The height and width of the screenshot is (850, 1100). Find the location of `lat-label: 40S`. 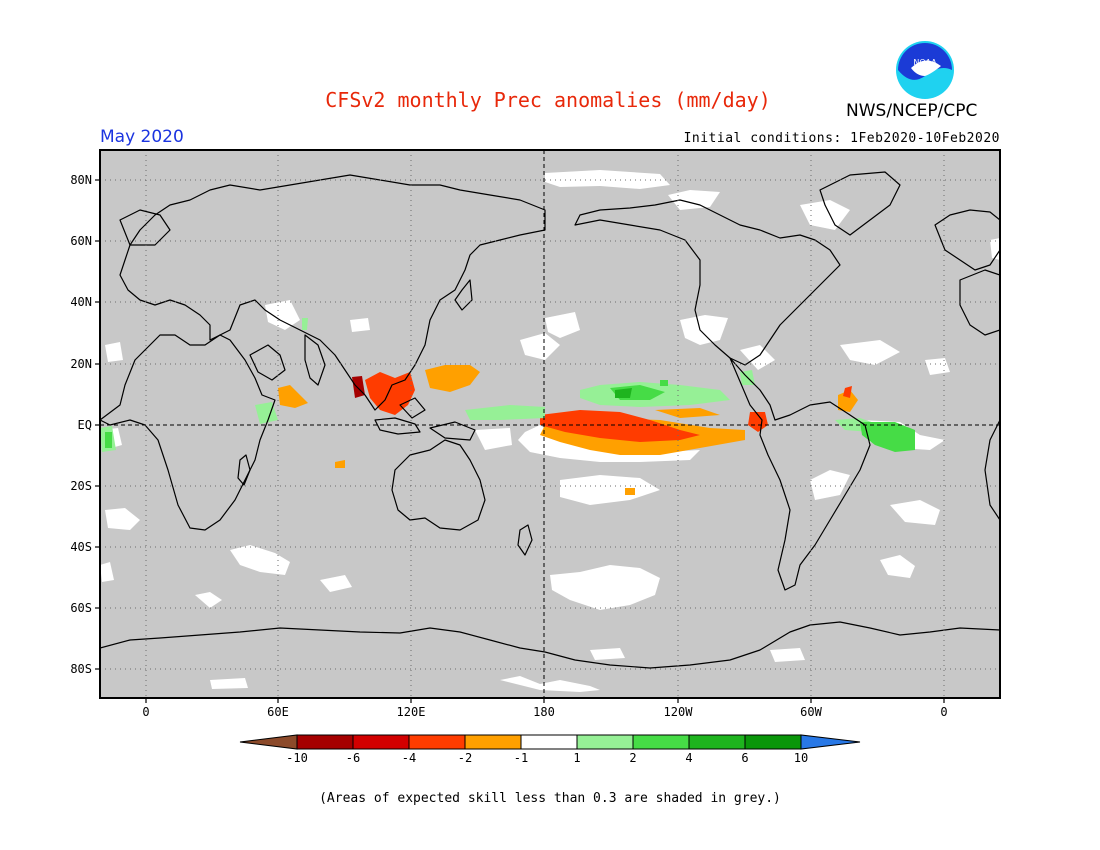

lat-label: 40S is located at coordinates (81, 547).